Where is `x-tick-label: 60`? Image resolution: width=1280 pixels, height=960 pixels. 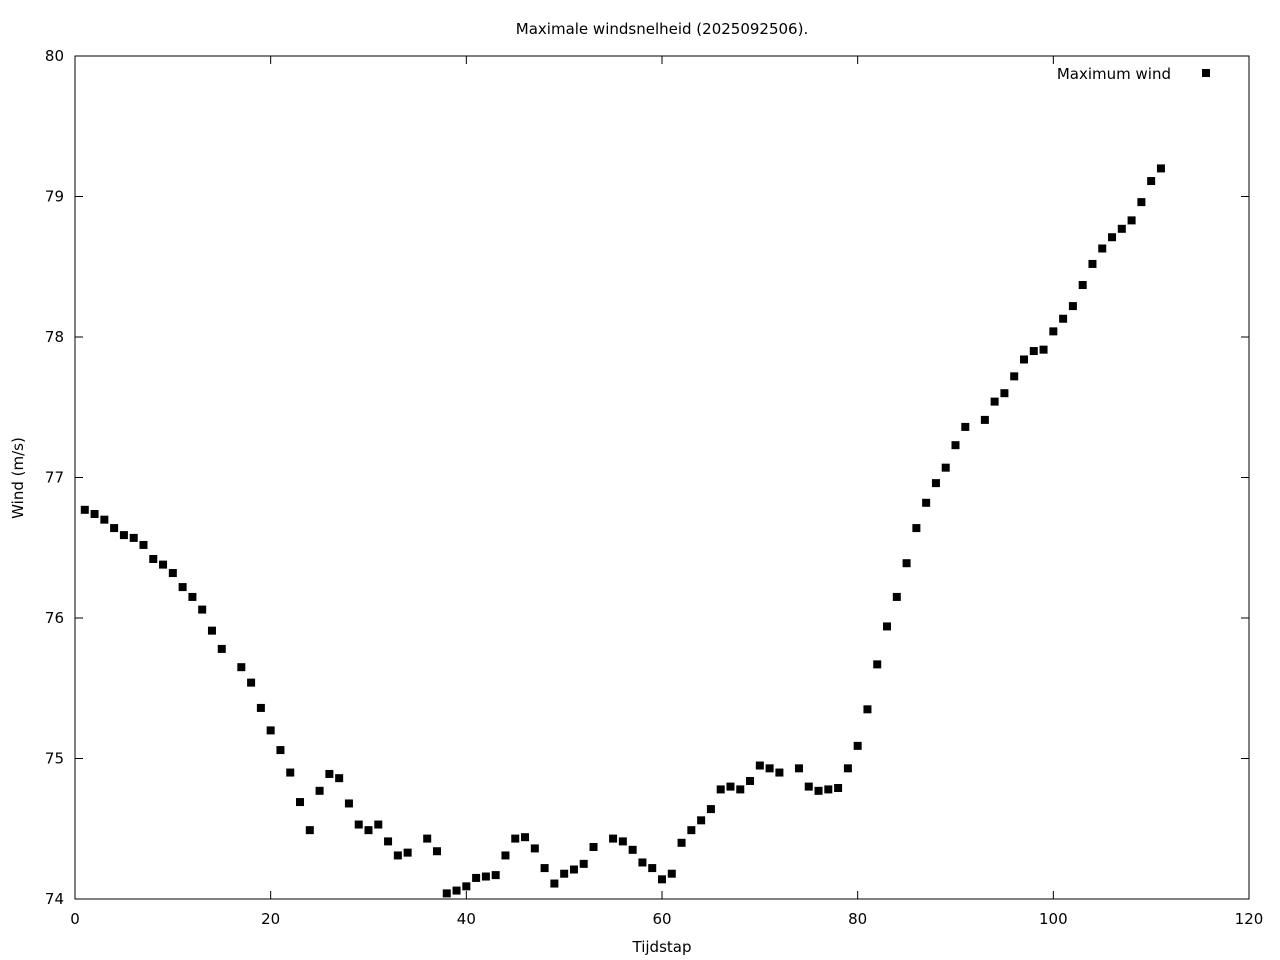
x-tick-label: 60 is located at coordinates (661, 919).